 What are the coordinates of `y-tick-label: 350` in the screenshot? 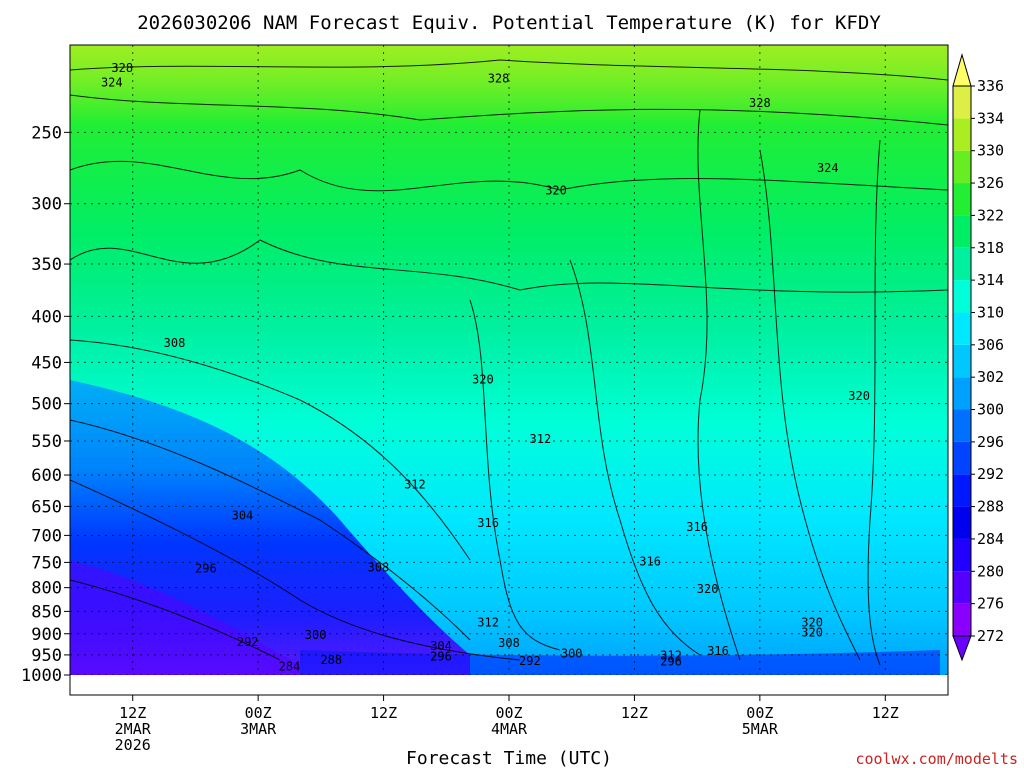 It's located at (46, 265).